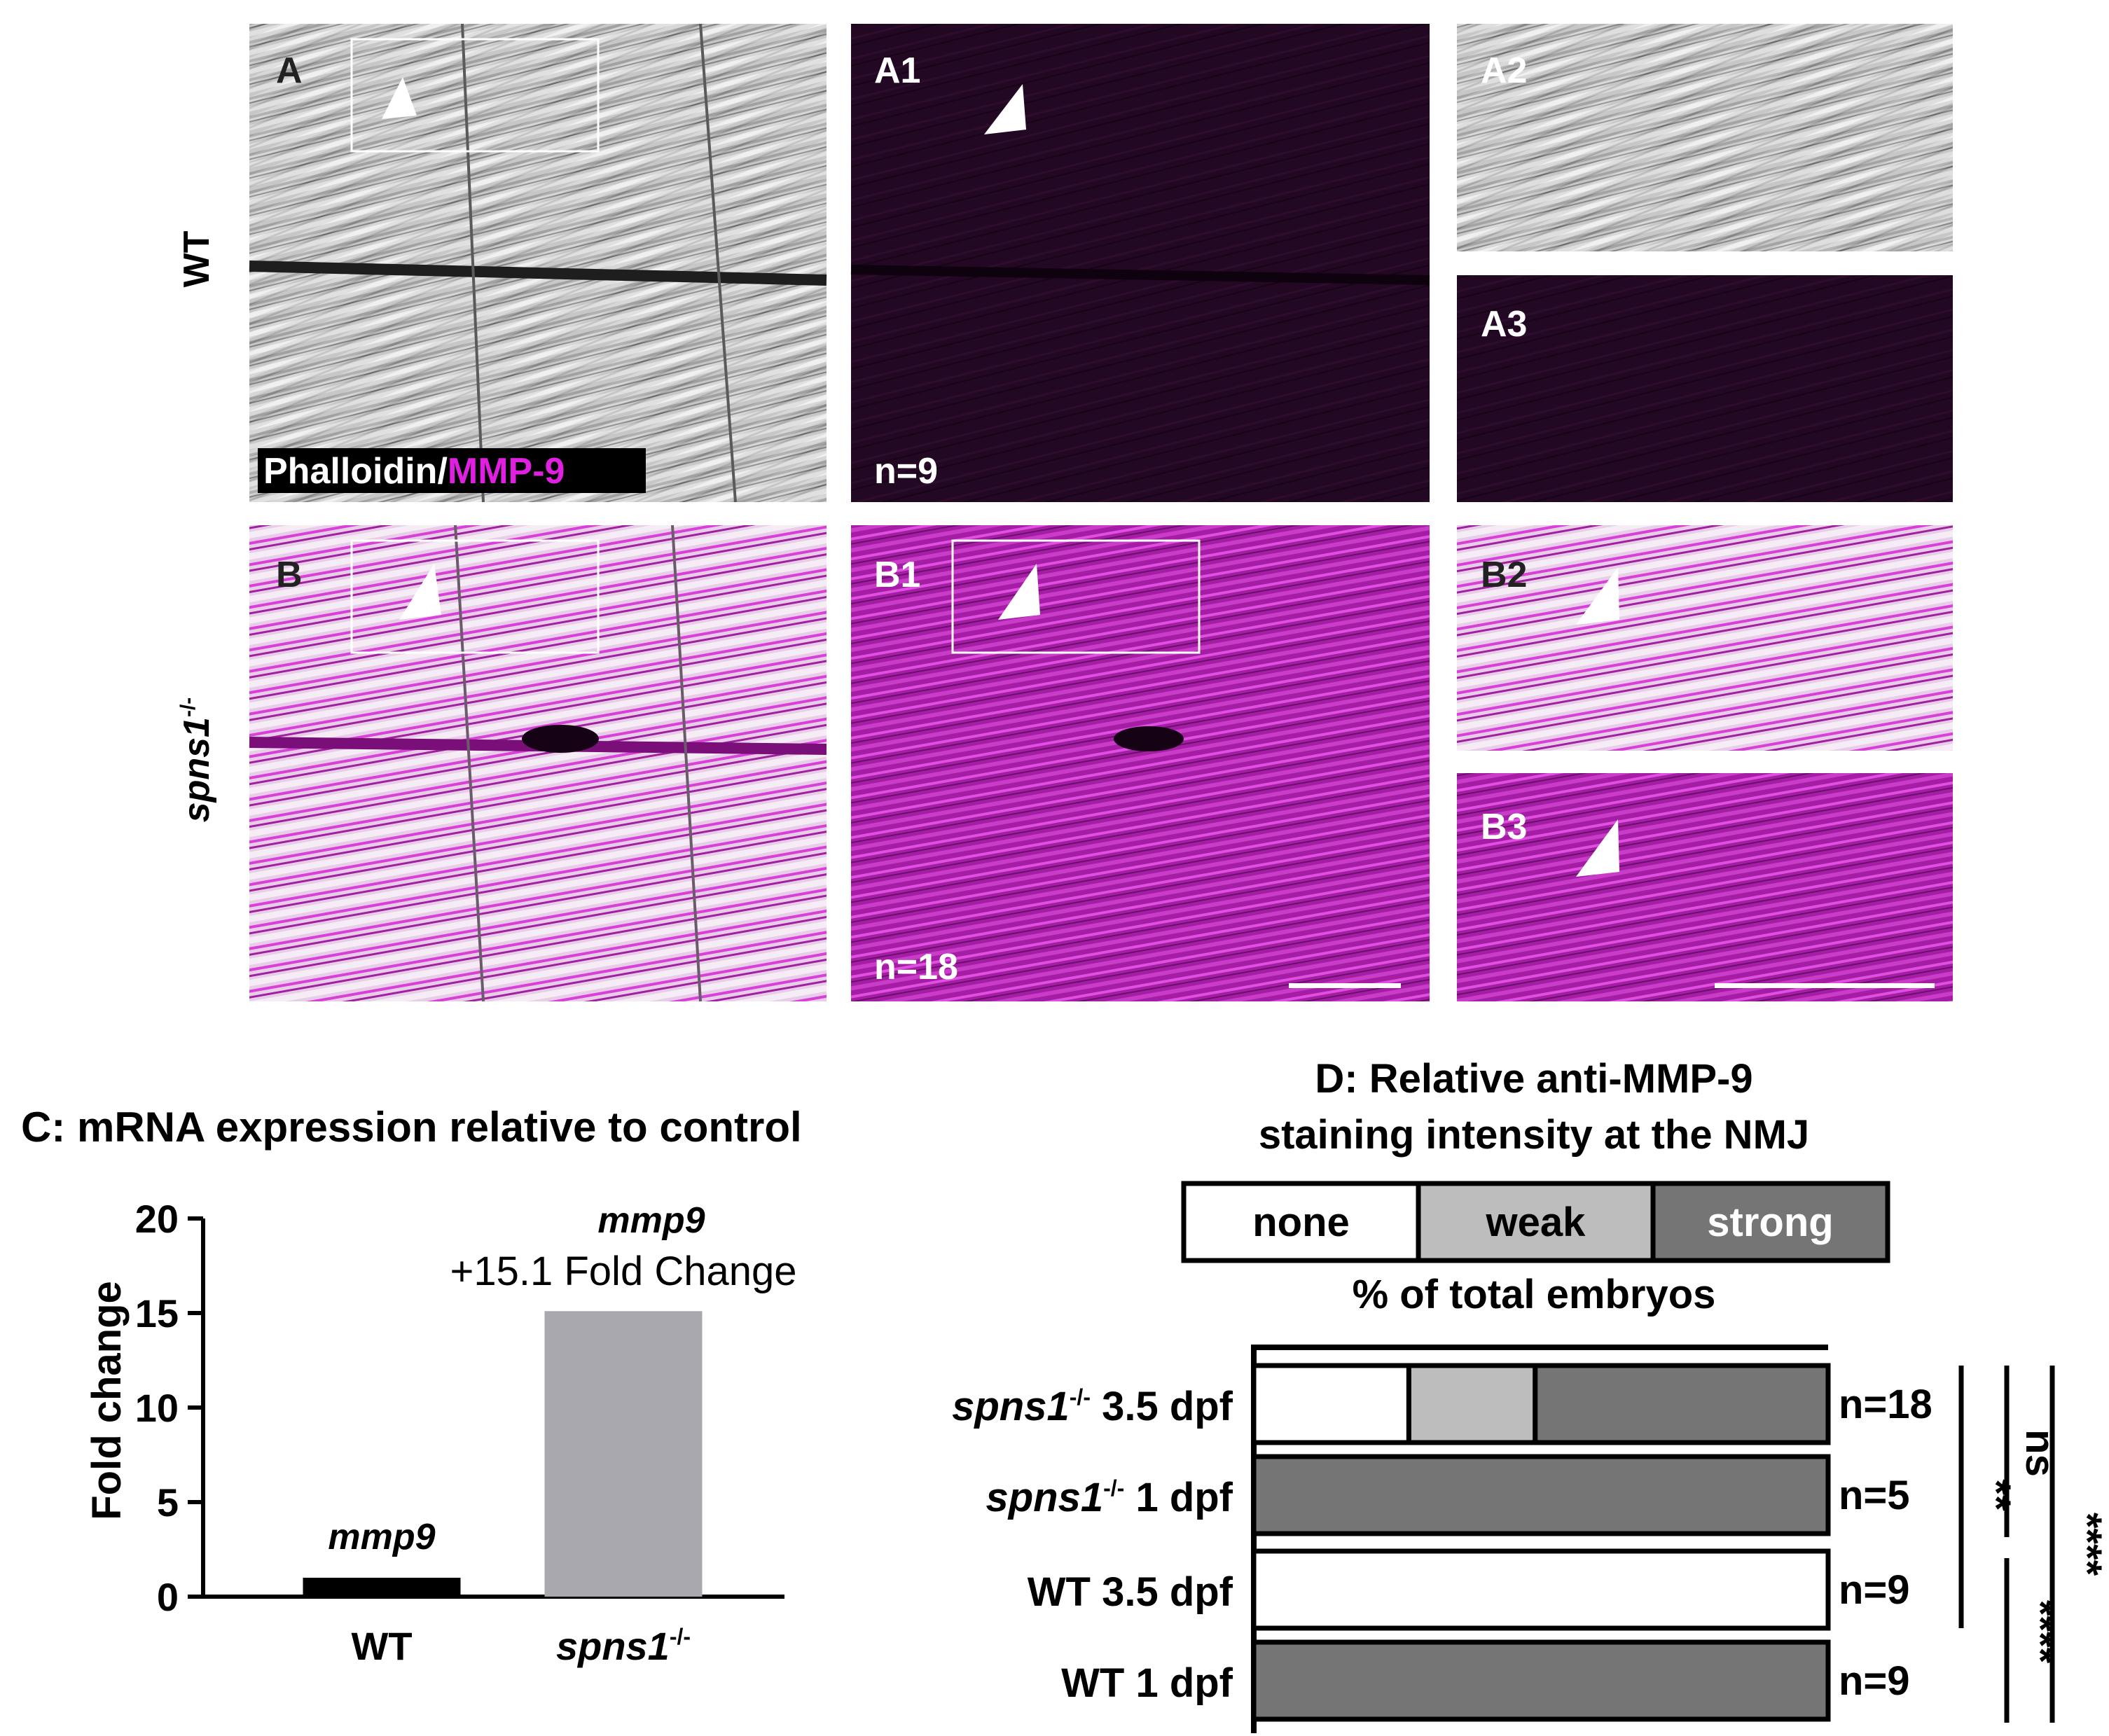 The image size is (2109, 1736). I want to click on panel-b1-dark-spot, so click(1149, 739).